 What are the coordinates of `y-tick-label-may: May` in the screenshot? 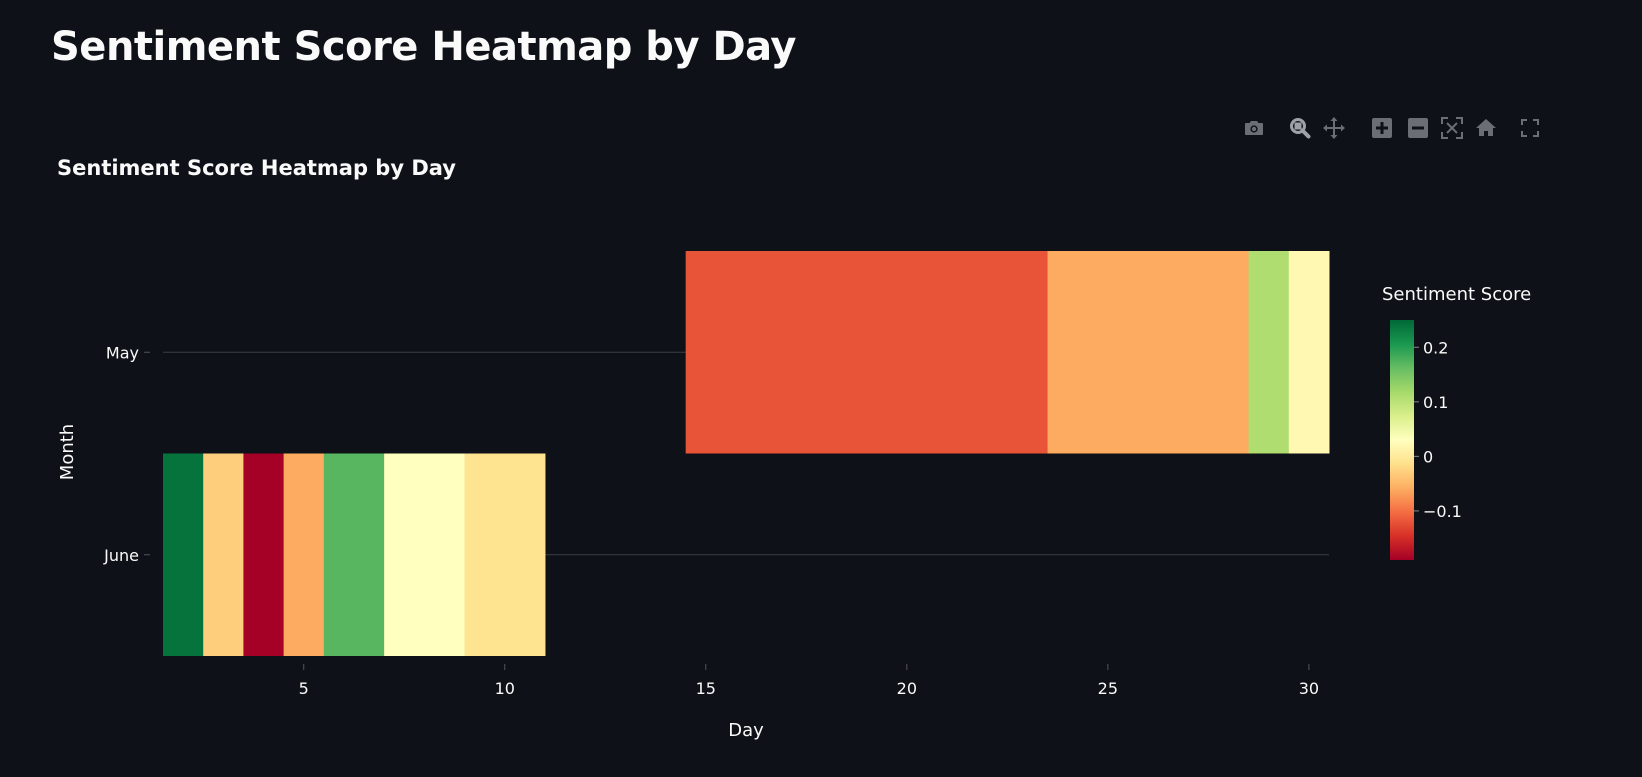 It's located at (122, 352).